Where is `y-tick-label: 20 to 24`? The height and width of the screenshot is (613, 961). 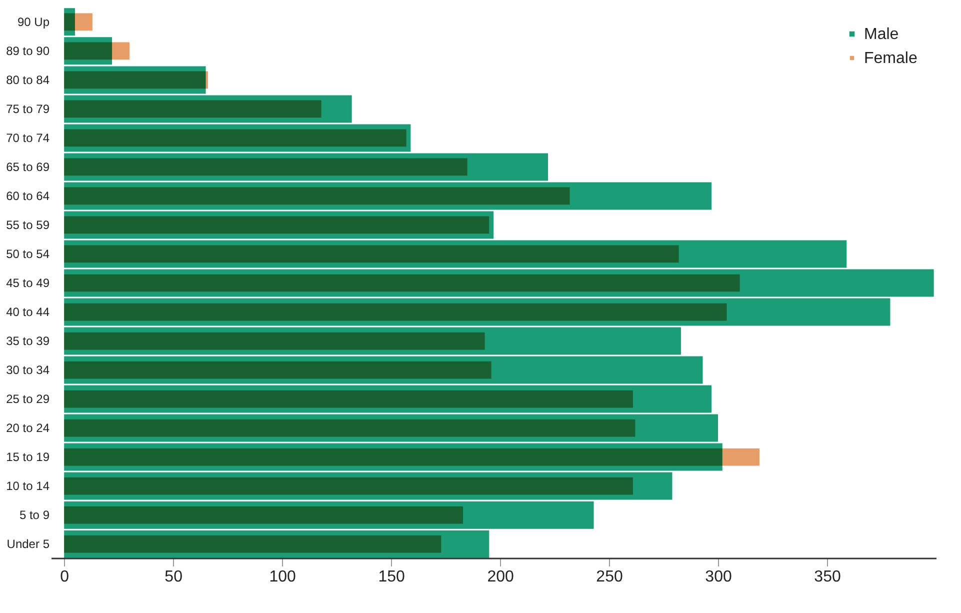 y-tick-label: 20 to 24 is located at coordinates (28, 428).